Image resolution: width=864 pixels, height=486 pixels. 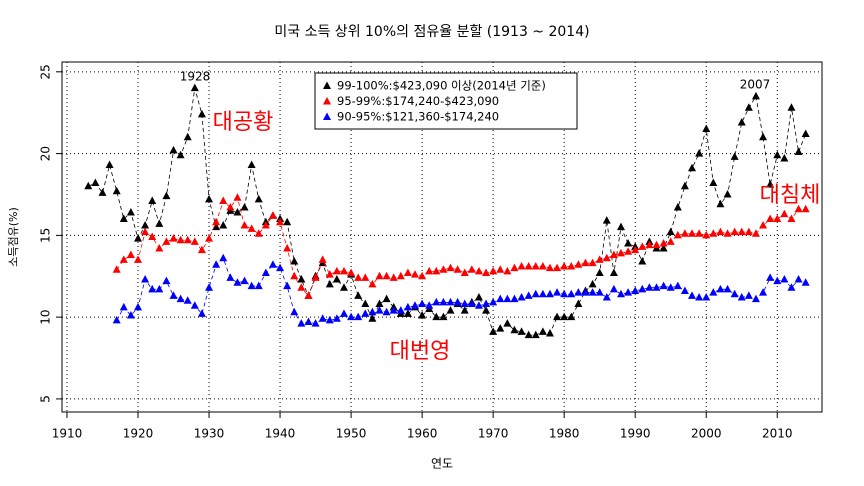 What do you see at coordinates (777, 434) in the screenshot?
I see `x-tick-label: 2010` at bounding box center [777, 434].